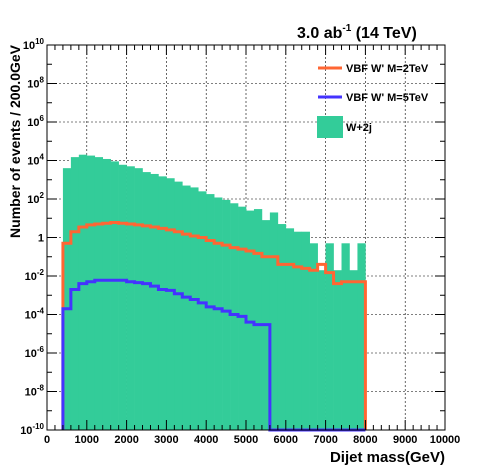 This screenshot has width=496, height=474. I want to click on y-tick-label: 10⁻⁸, so click(35, 391).